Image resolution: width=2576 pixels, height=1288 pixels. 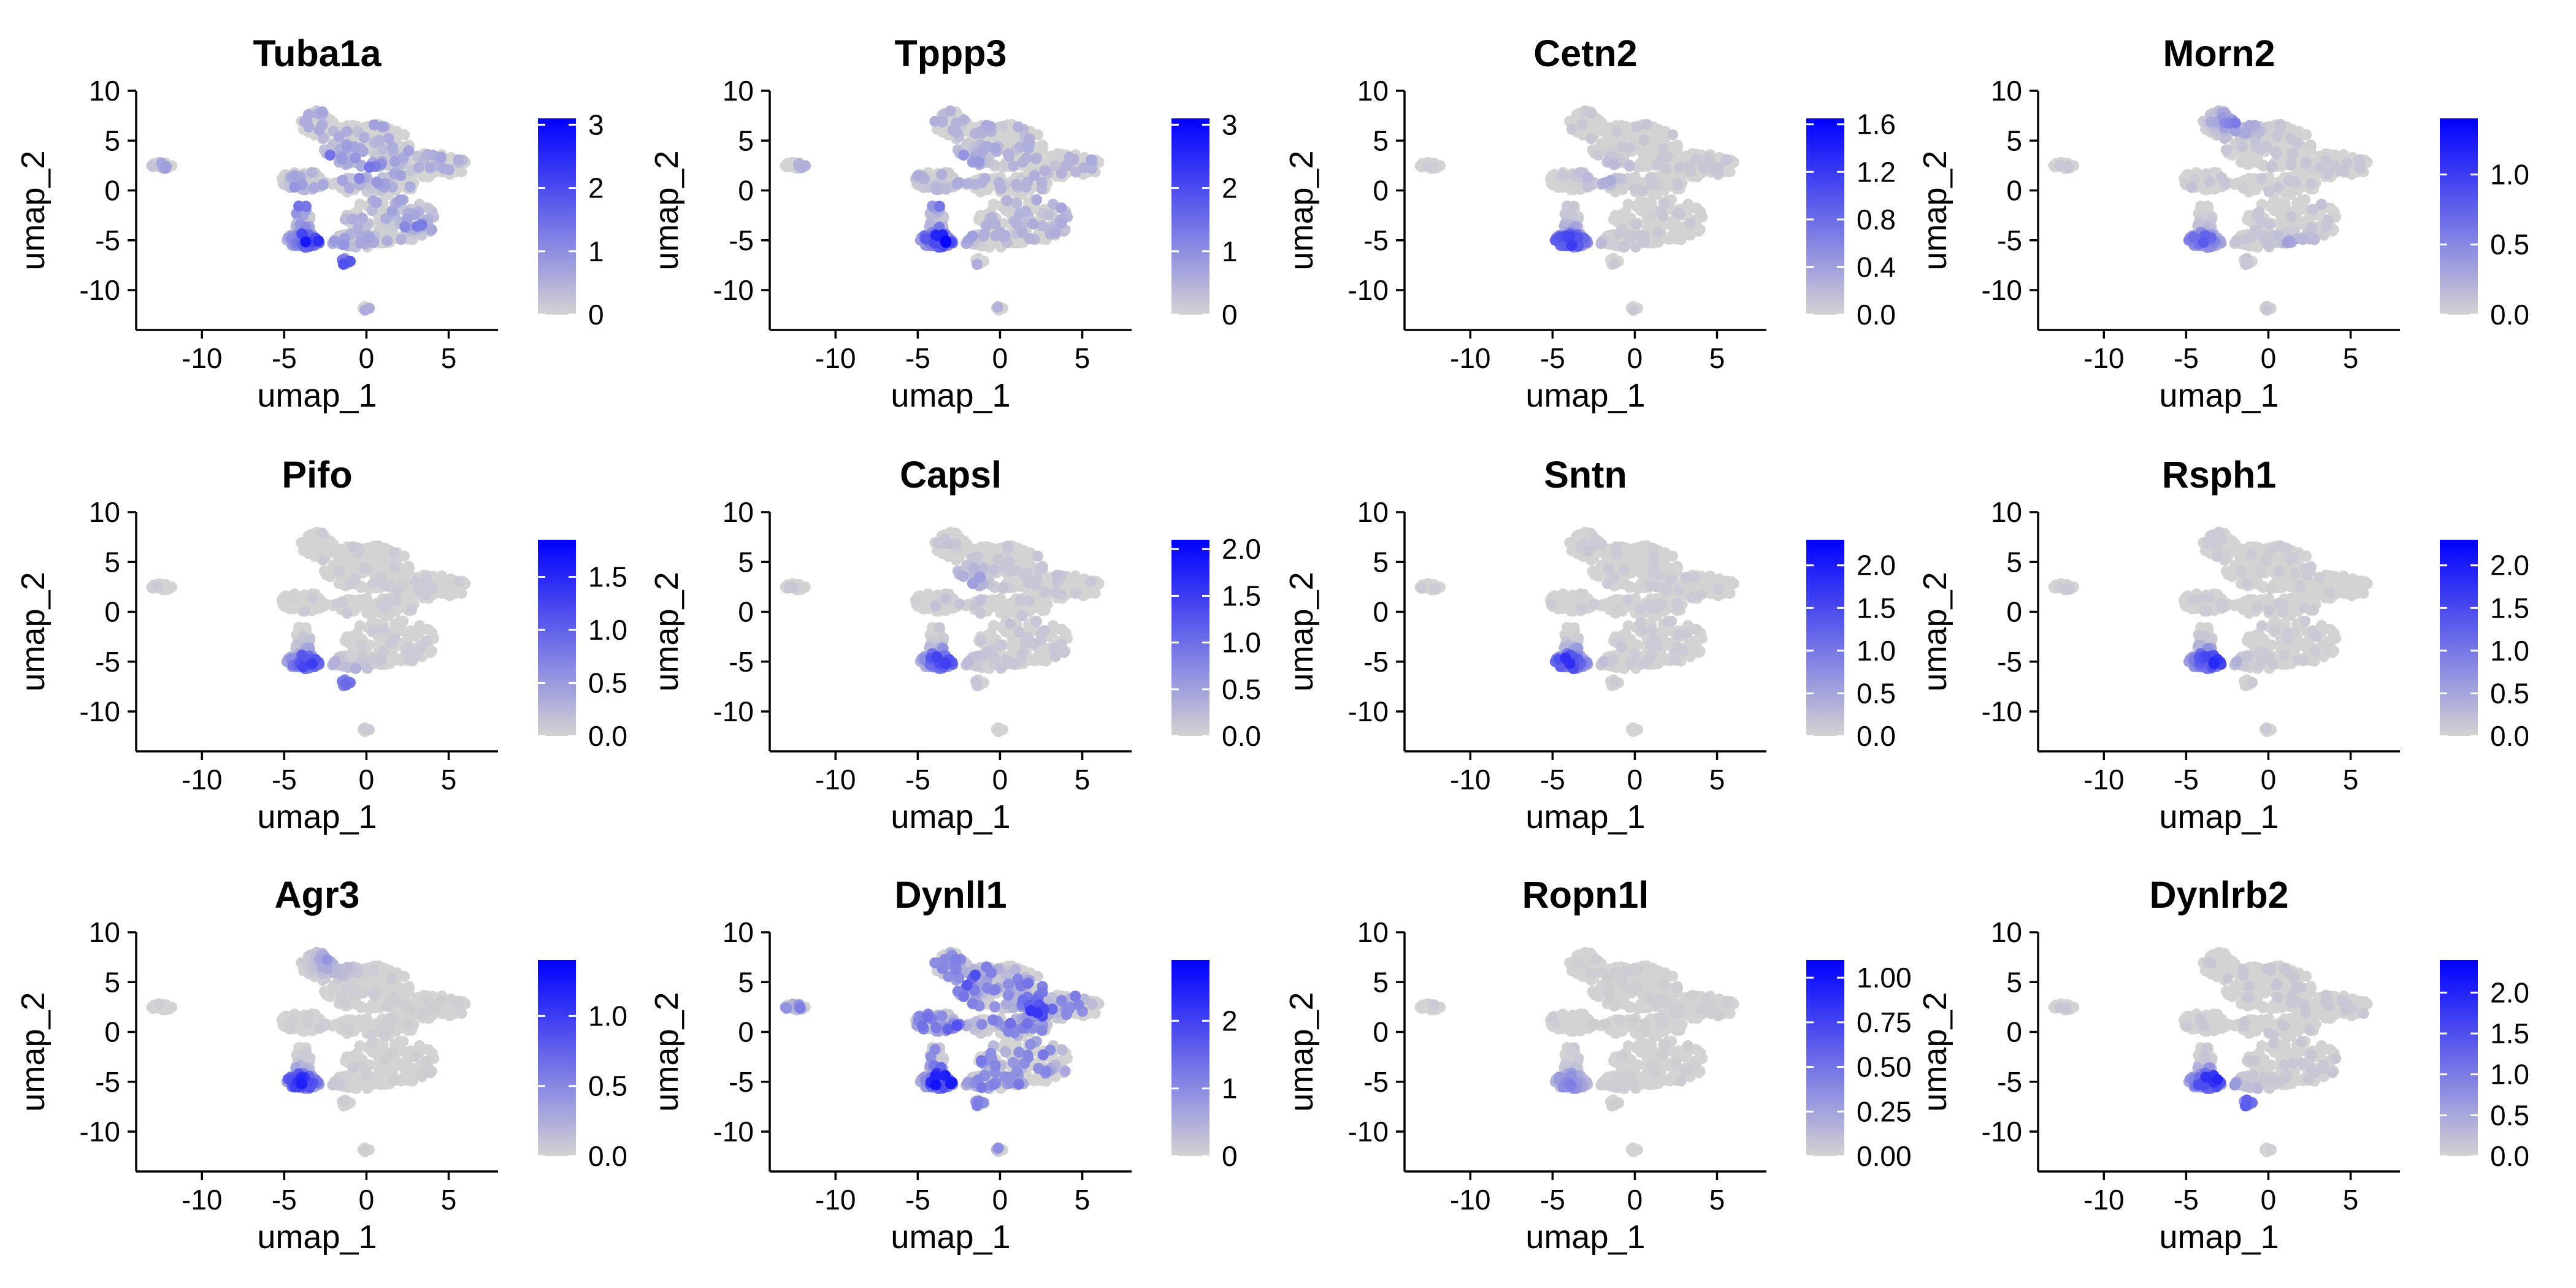 I want to click on panel-title: Tppp3, so click(x=951, y=53).